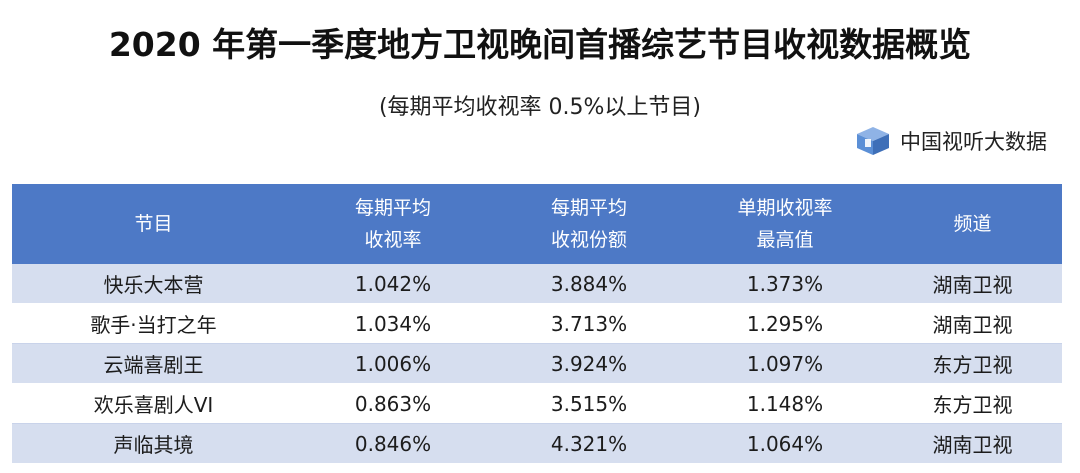 This screenshot has width=1080, height=473. I want to click on cell-avg-share: 3.884%, so click(589, 284).